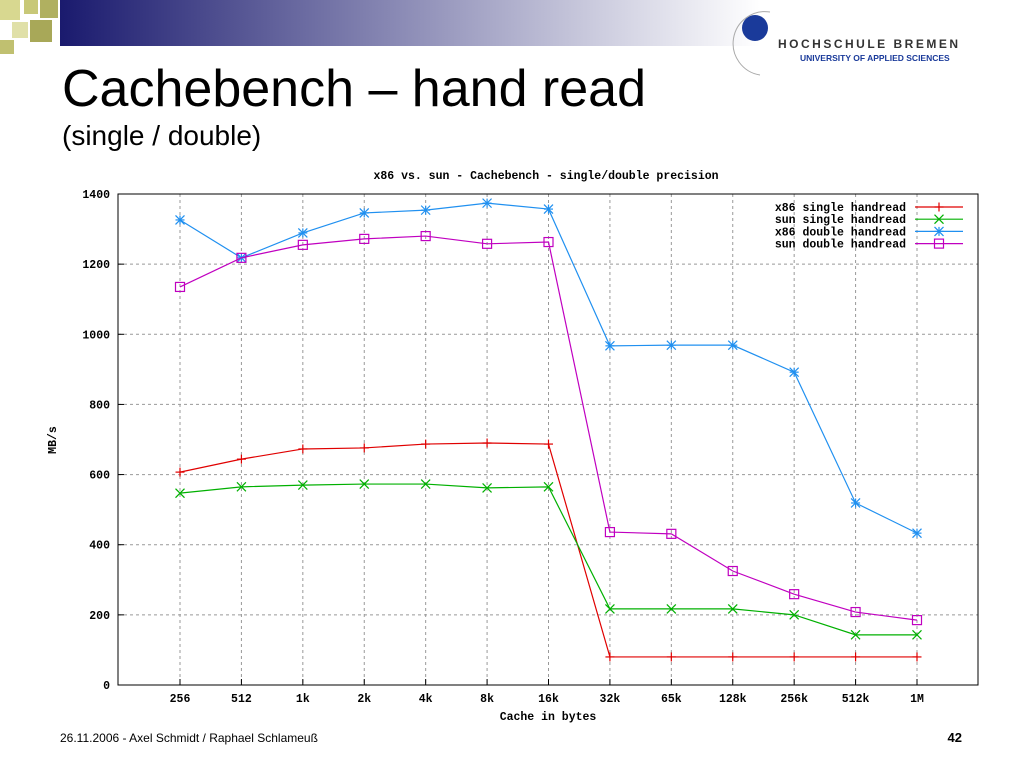 The height and width of the screenshot is (768, 1024). Describe the element at coordinates (671, 699) in the screenshot. I see `x-tick-label: 65k` at that location.